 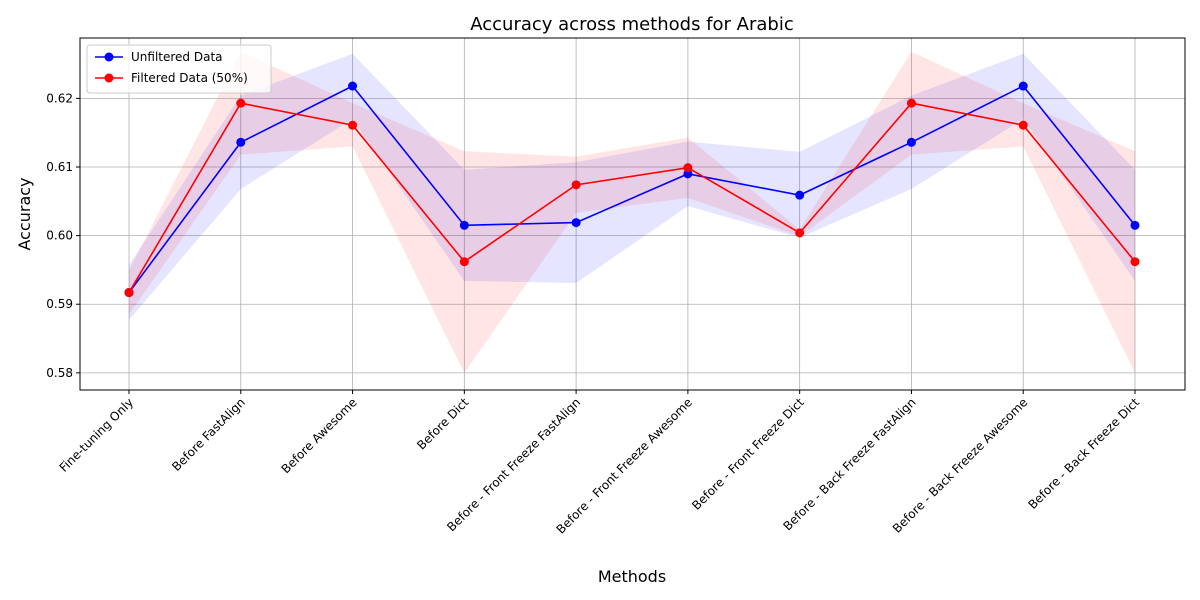 What do you see at coordinates (442, 423) in the screenshot?
I see `x-tick-label: Before Dict` at bounding box center [442, 423].